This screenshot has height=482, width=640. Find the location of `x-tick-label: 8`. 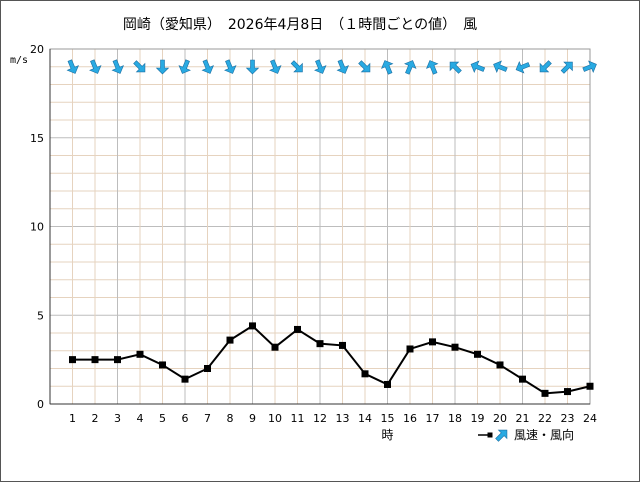

x-tick-label: 8 is located at coordinates (230, 418).